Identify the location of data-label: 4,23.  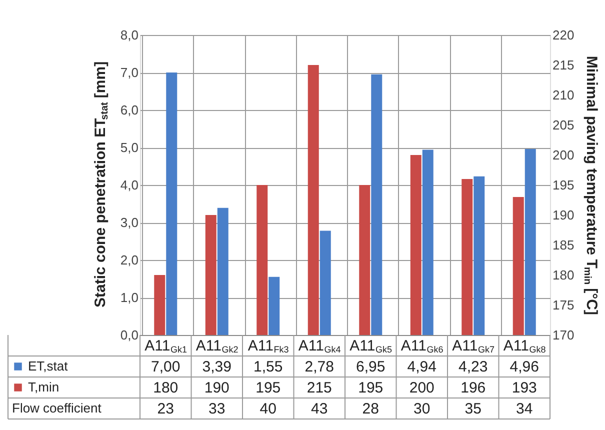
(473, 367).